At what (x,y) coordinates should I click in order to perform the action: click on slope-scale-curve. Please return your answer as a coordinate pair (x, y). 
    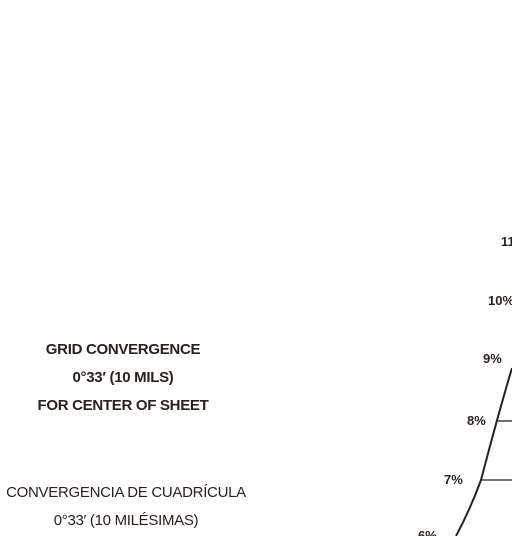
    Looking at the image, I should click on (483, 451).